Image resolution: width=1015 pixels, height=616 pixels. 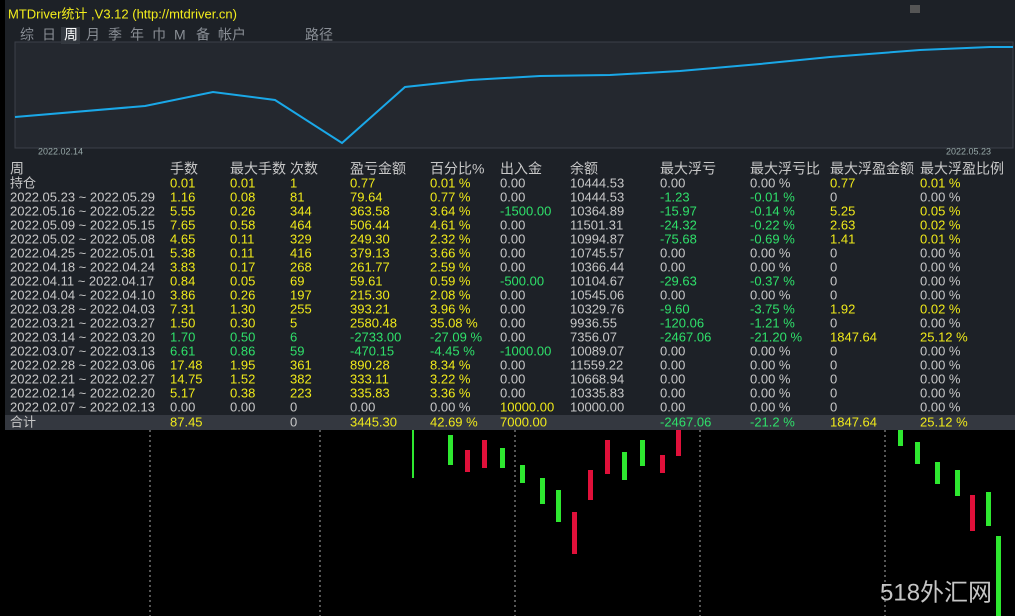 I want to click on table-cell: -470.15, so click(x=372, y=350).